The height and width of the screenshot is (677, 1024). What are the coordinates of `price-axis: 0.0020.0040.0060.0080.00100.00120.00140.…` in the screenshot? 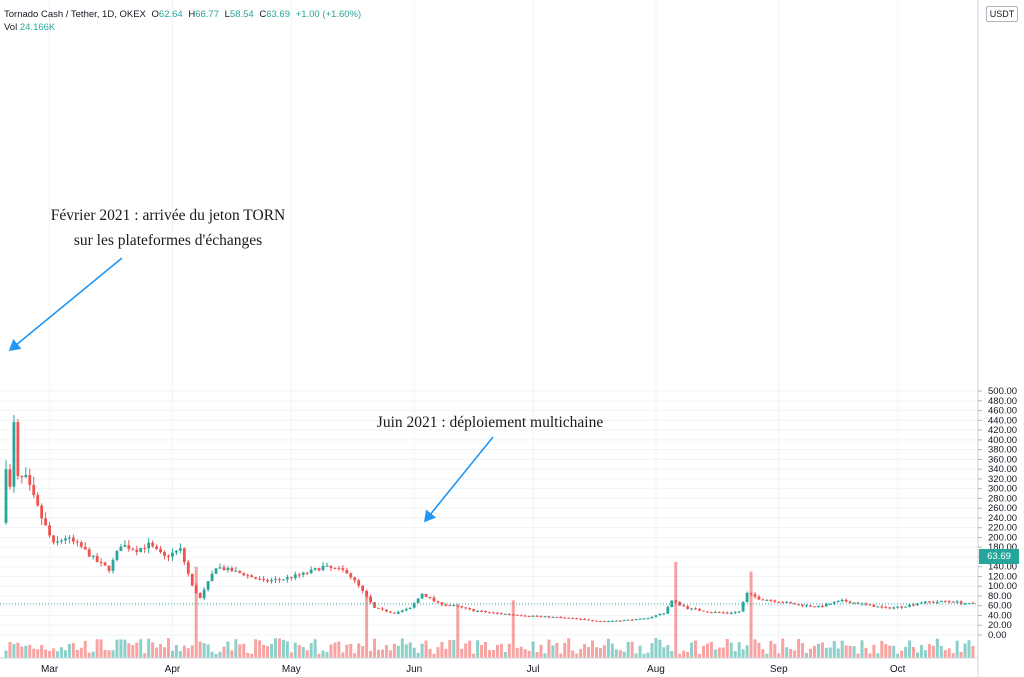 It's located at (997, 338).